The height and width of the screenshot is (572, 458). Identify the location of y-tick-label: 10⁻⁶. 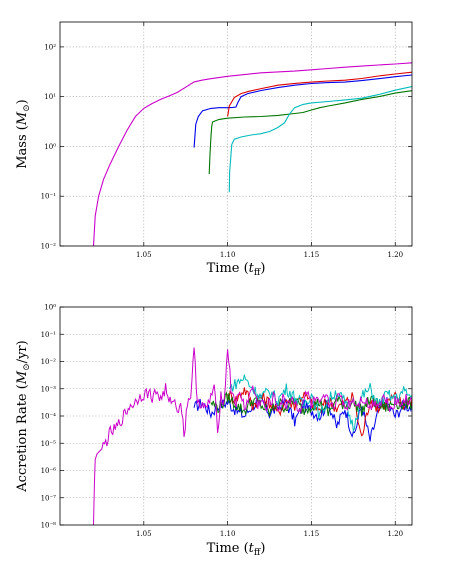
(49, 471).